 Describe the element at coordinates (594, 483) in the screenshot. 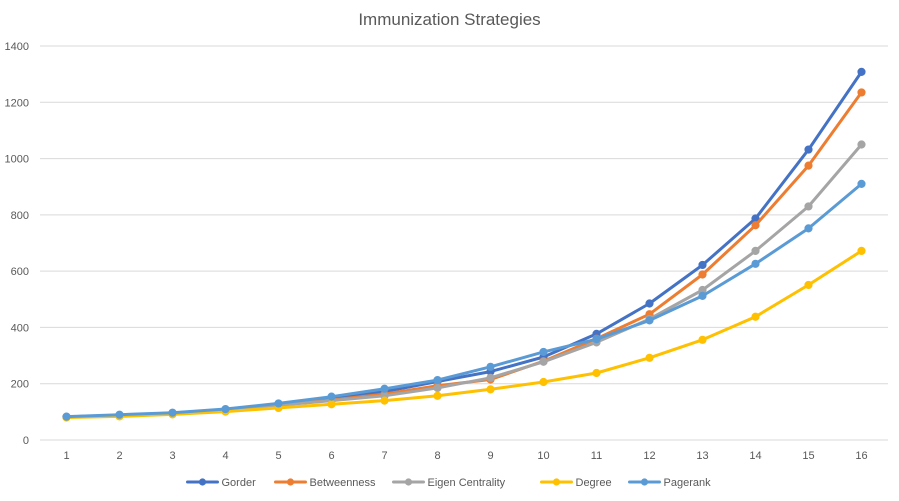

I see `legend-label: Degree` at that location.